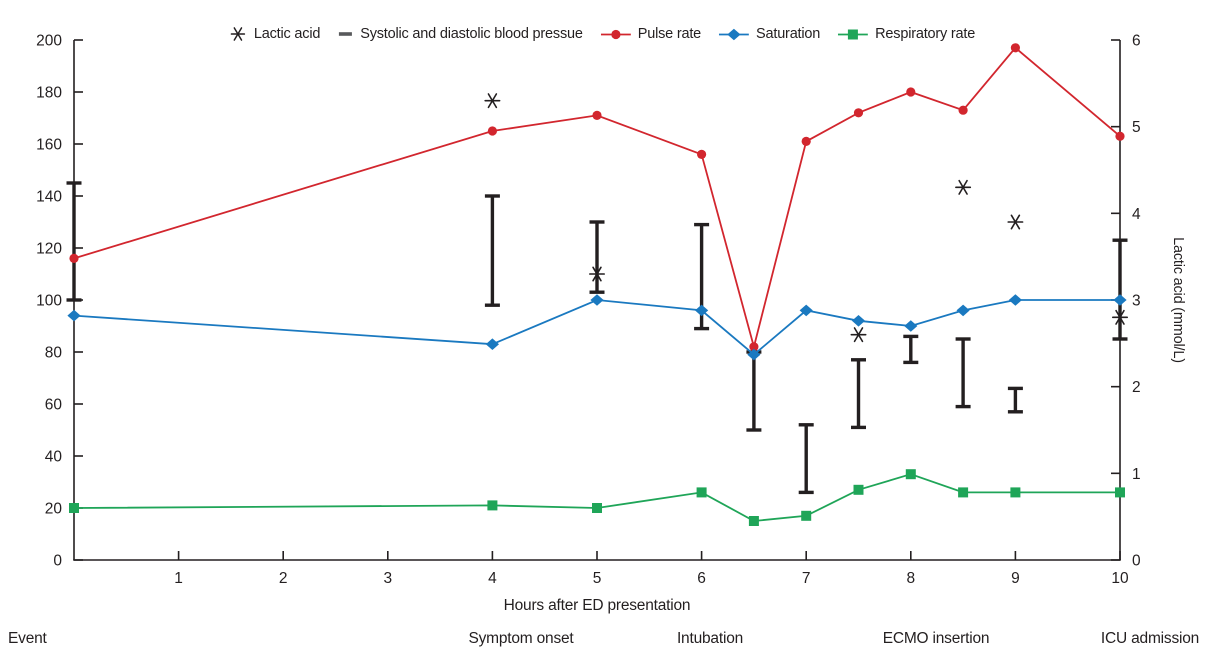 This screenshot has height=665, width=1221. What do you see at coordinates (669, 34) in the screenshot?
I see `legend-label: Pulse rate` at bounding box center [669, 34].